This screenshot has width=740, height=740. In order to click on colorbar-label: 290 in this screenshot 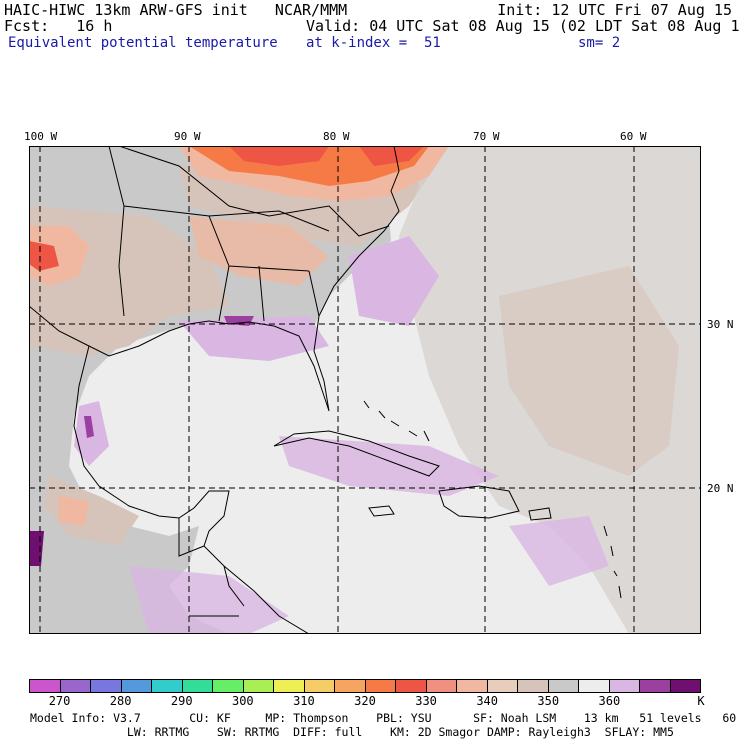, I will do `click(181, 701)`.